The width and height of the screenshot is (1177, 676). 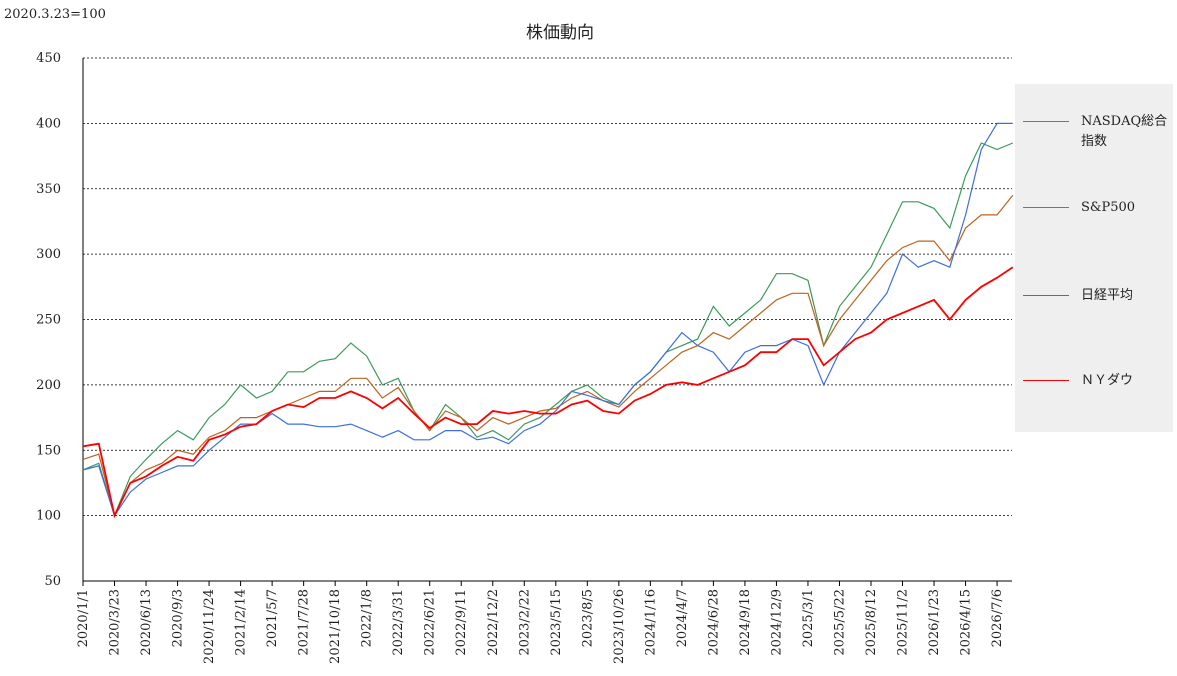 I want to click on x-tick-label: 2024/4/7, so click(x=682, y=618).